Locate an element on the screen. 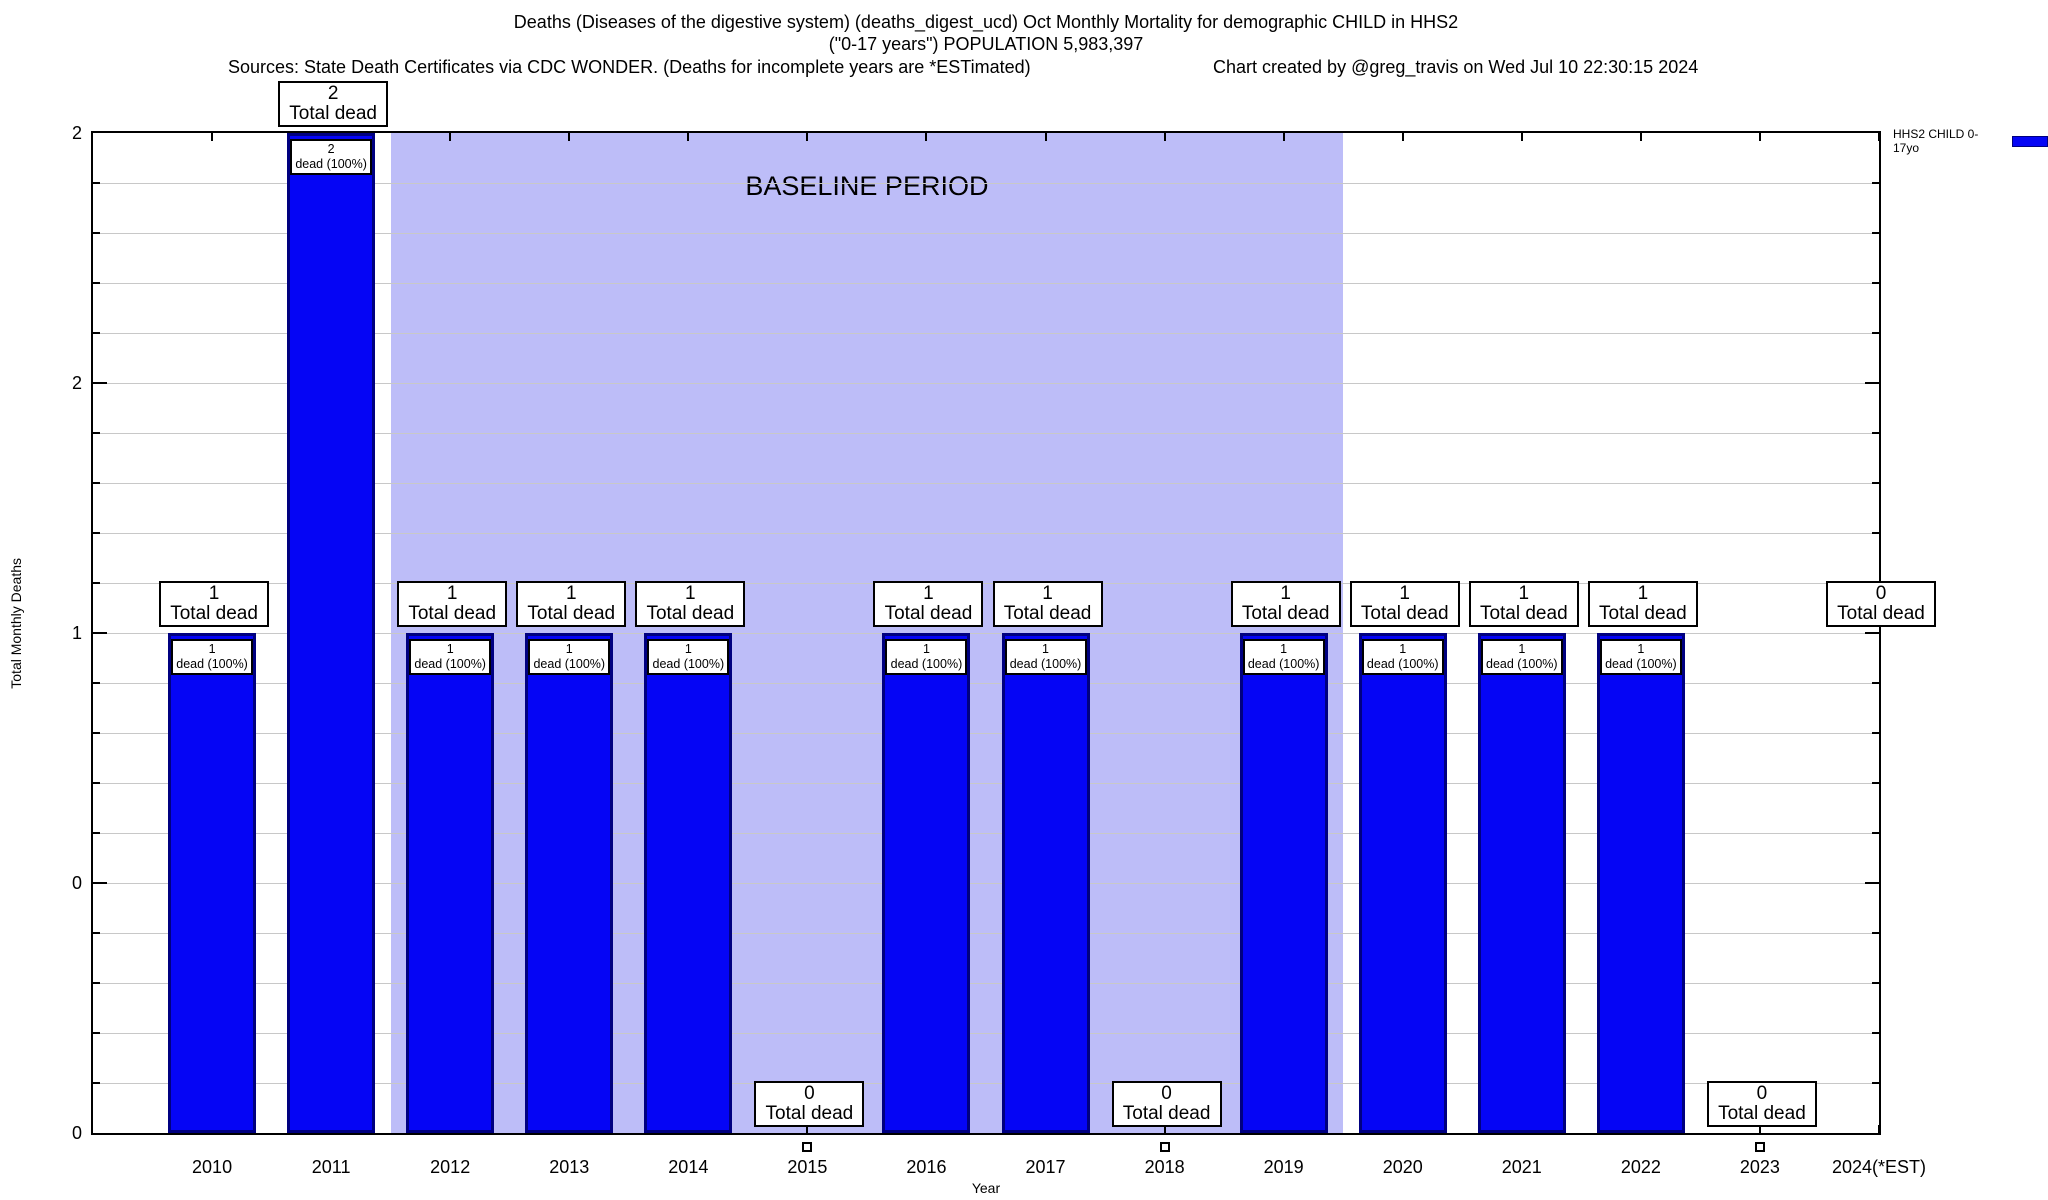 The height and width of the screenshot is (1200, 2048). bar-2022: 1 dead (100%) is located at coordinates (1640, 883).